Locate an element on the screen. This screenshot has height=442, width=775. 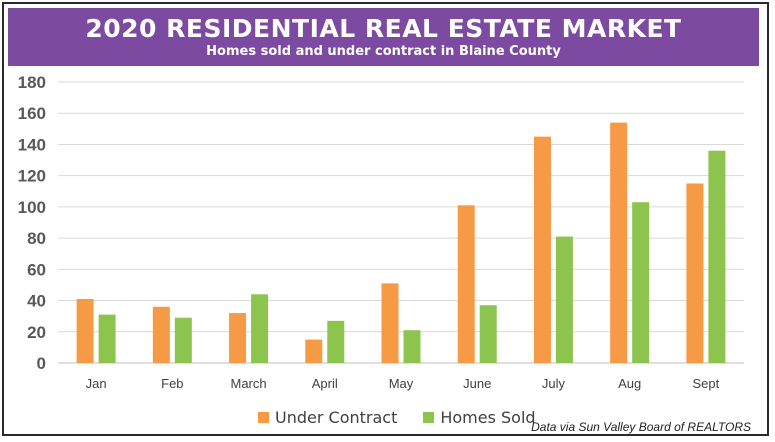
y-axis-tick-labels: 0 20 40 60 80 100 120 140 160 180 is located at coordinates (32, 223).